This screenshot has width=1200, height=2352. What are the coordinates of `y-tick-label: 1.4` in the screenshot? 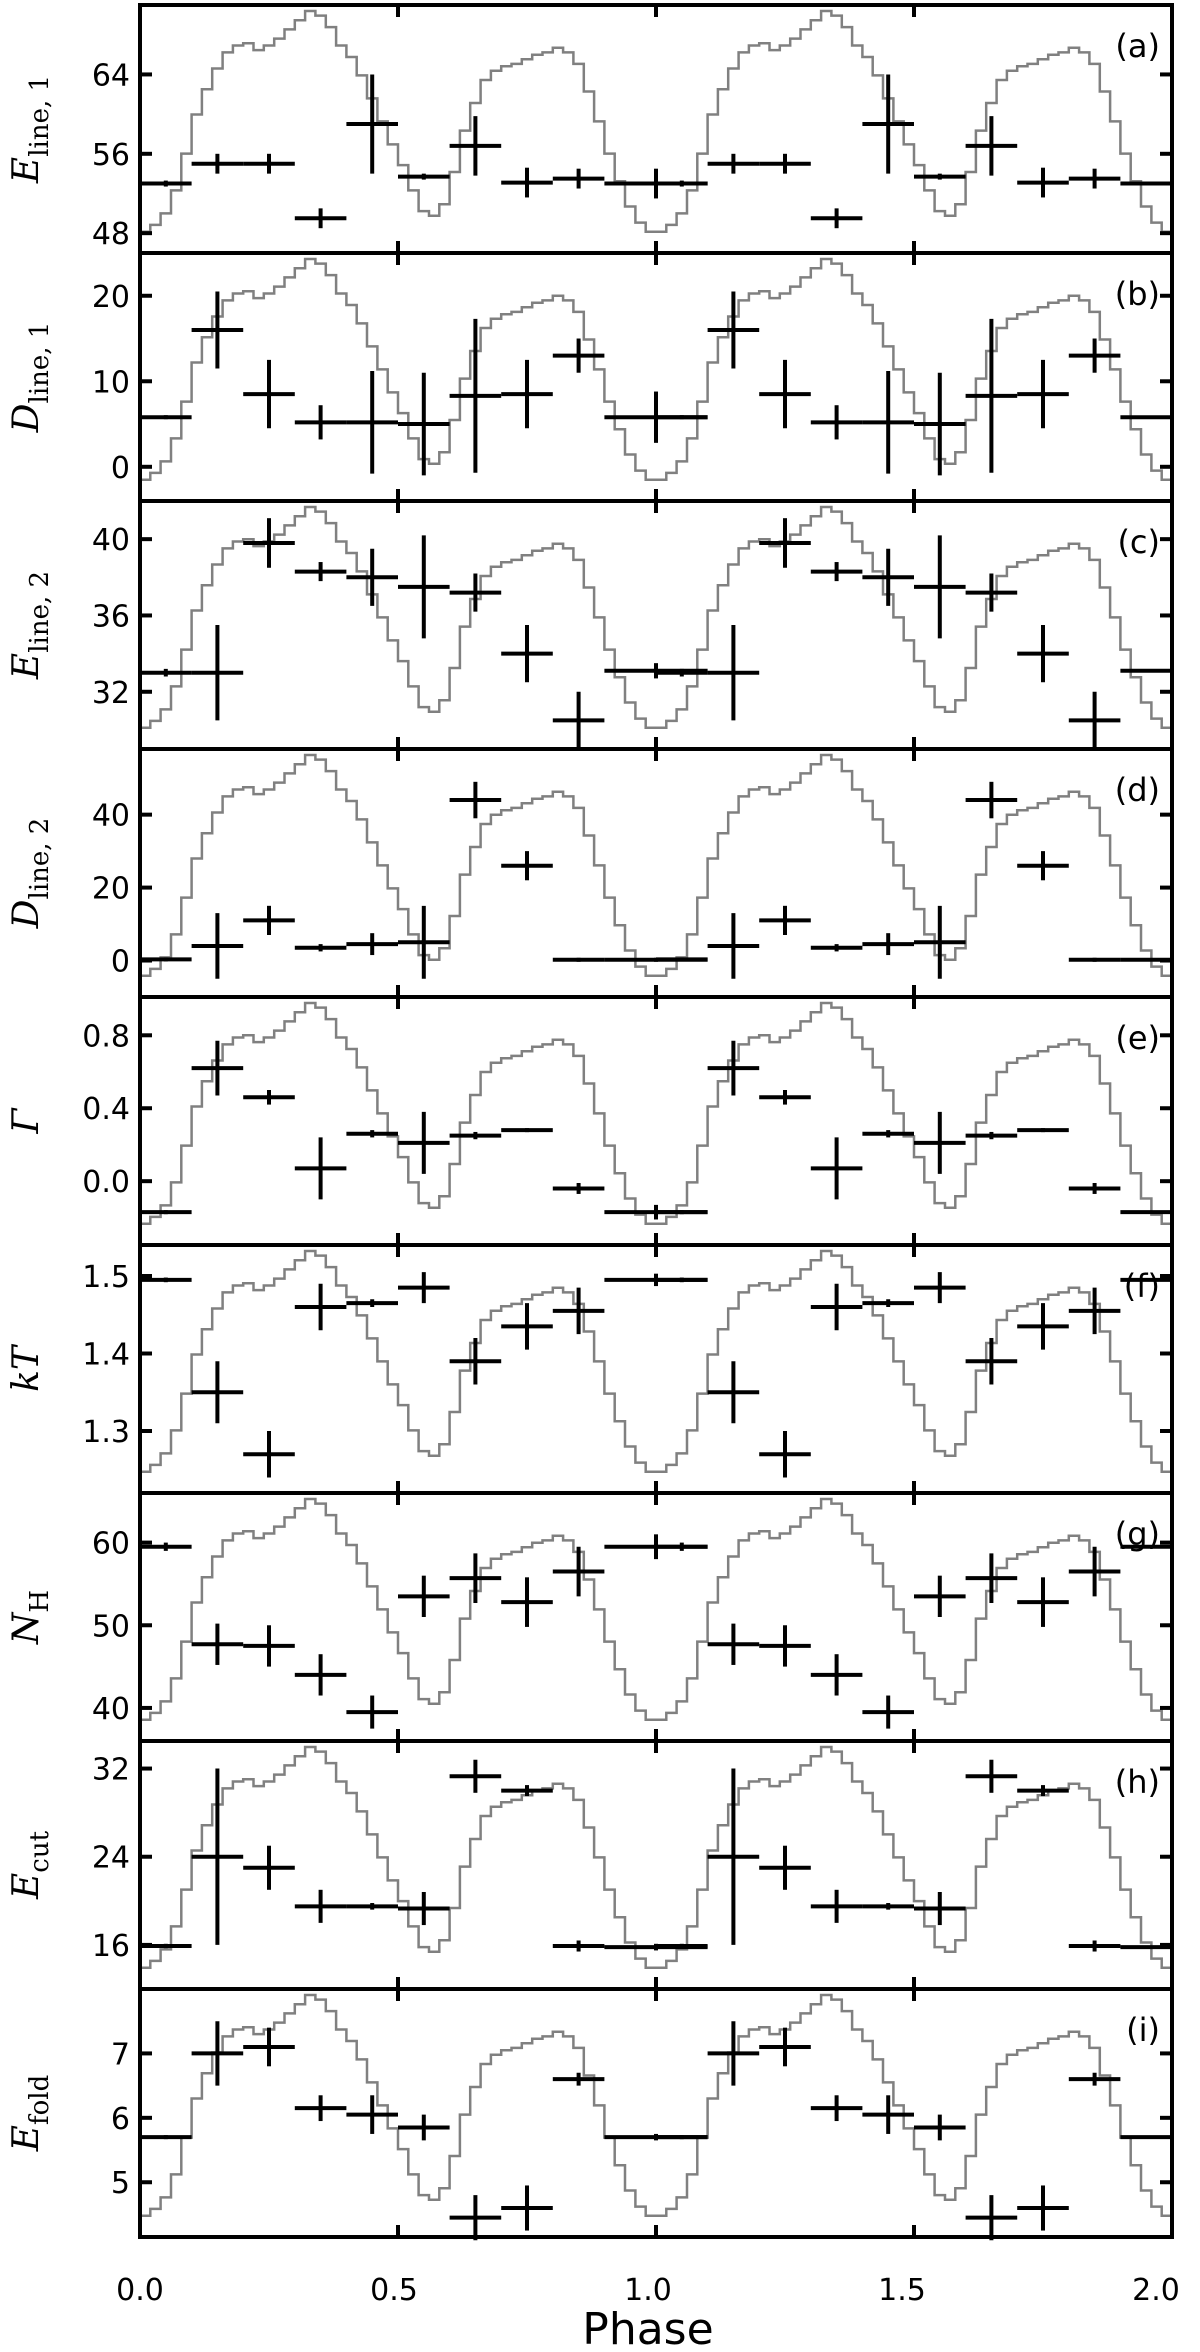 It's located at (106, 1355).